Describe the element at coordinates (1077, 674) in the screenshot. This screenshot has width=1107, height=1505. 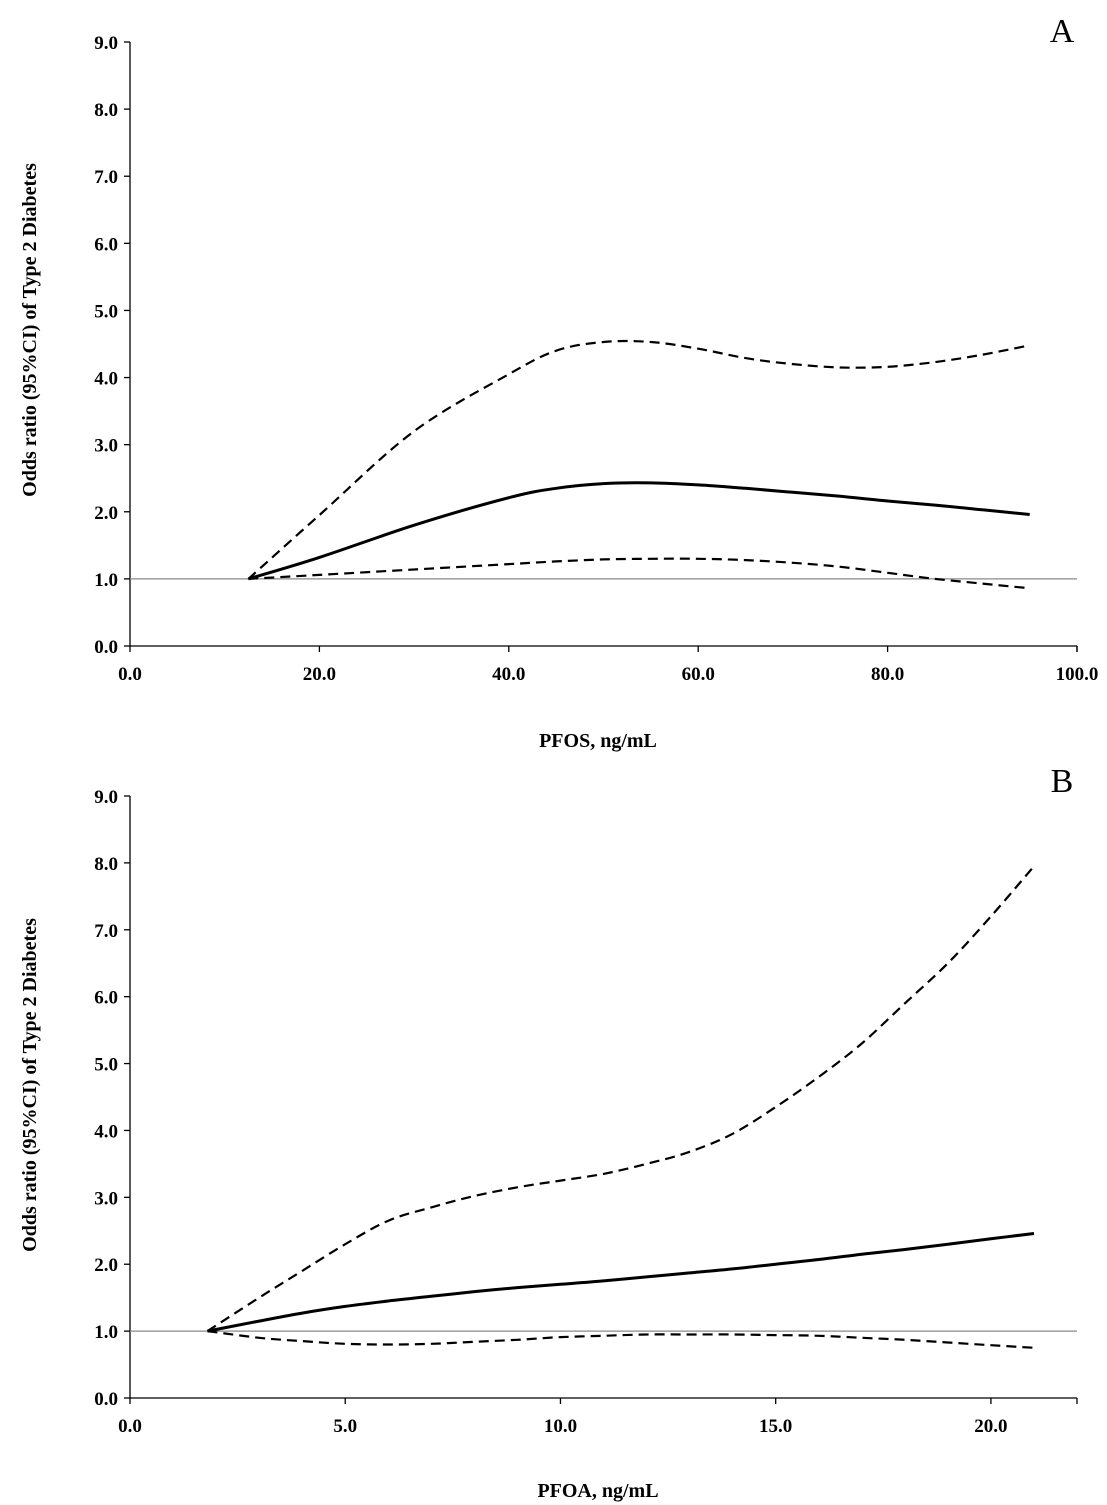
I see `panel-a-x-tick-label: 100.0` at that location.